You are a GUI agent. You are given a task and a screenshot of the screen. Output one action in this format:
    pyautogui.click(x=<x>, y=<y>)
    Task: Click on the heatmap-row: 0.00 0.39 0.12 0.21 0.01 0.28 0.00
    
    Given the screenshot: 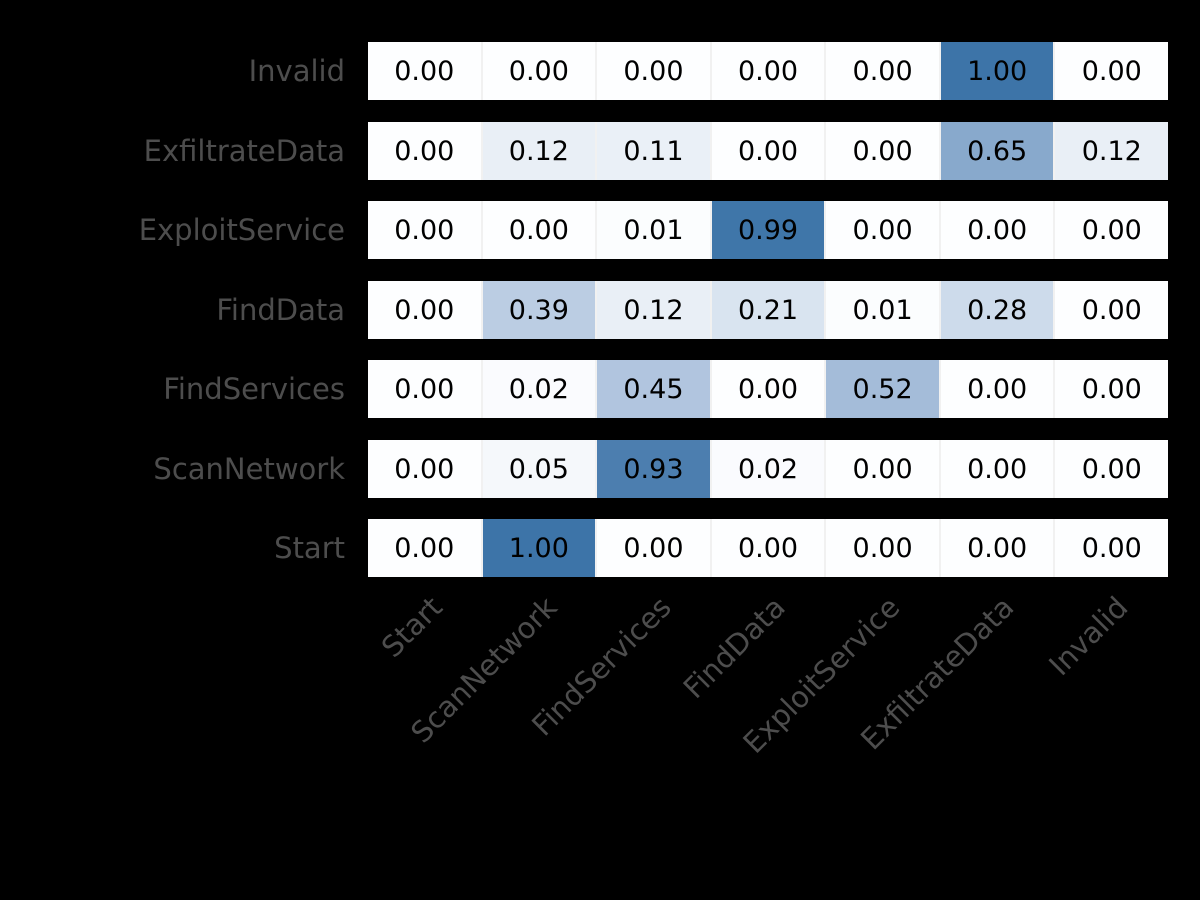 What is the action you would take?
    pyautogui.click(x=768, y=310)
    